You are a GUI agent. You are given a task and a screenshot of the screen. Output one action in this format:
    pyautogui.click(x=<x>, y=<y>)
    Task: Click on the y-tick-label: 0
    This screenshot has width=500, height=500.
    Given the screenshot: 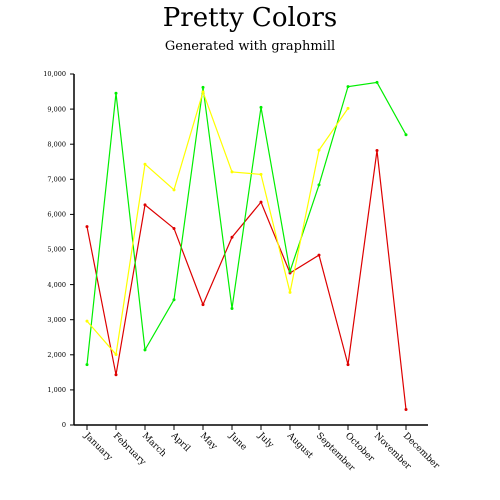 What is the action you would take?
    pyautogui.click(x=64, y=425)
    